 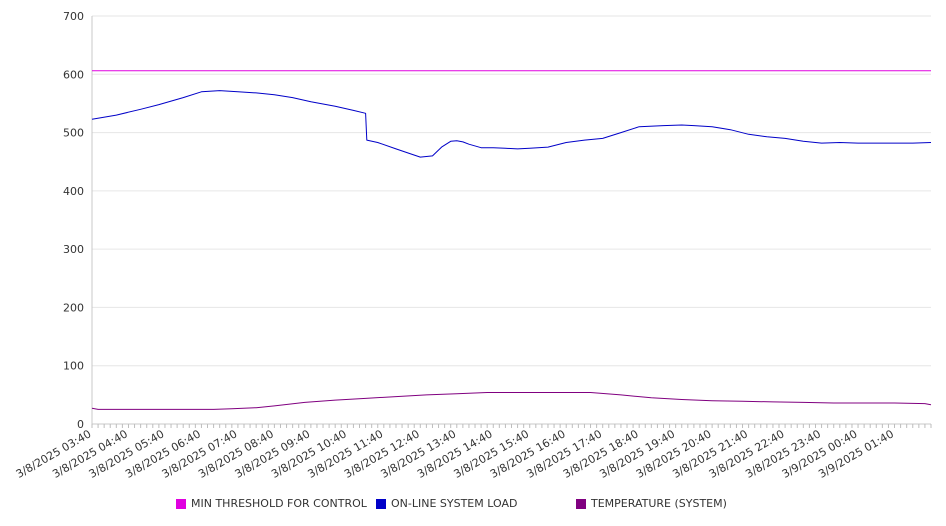 What do you see at coordinates (279, 503) in the screenshot?
I see `legend-label-threshold: MIN THRESHOLD FOR CONTROL` at bounding box center [279, 503].